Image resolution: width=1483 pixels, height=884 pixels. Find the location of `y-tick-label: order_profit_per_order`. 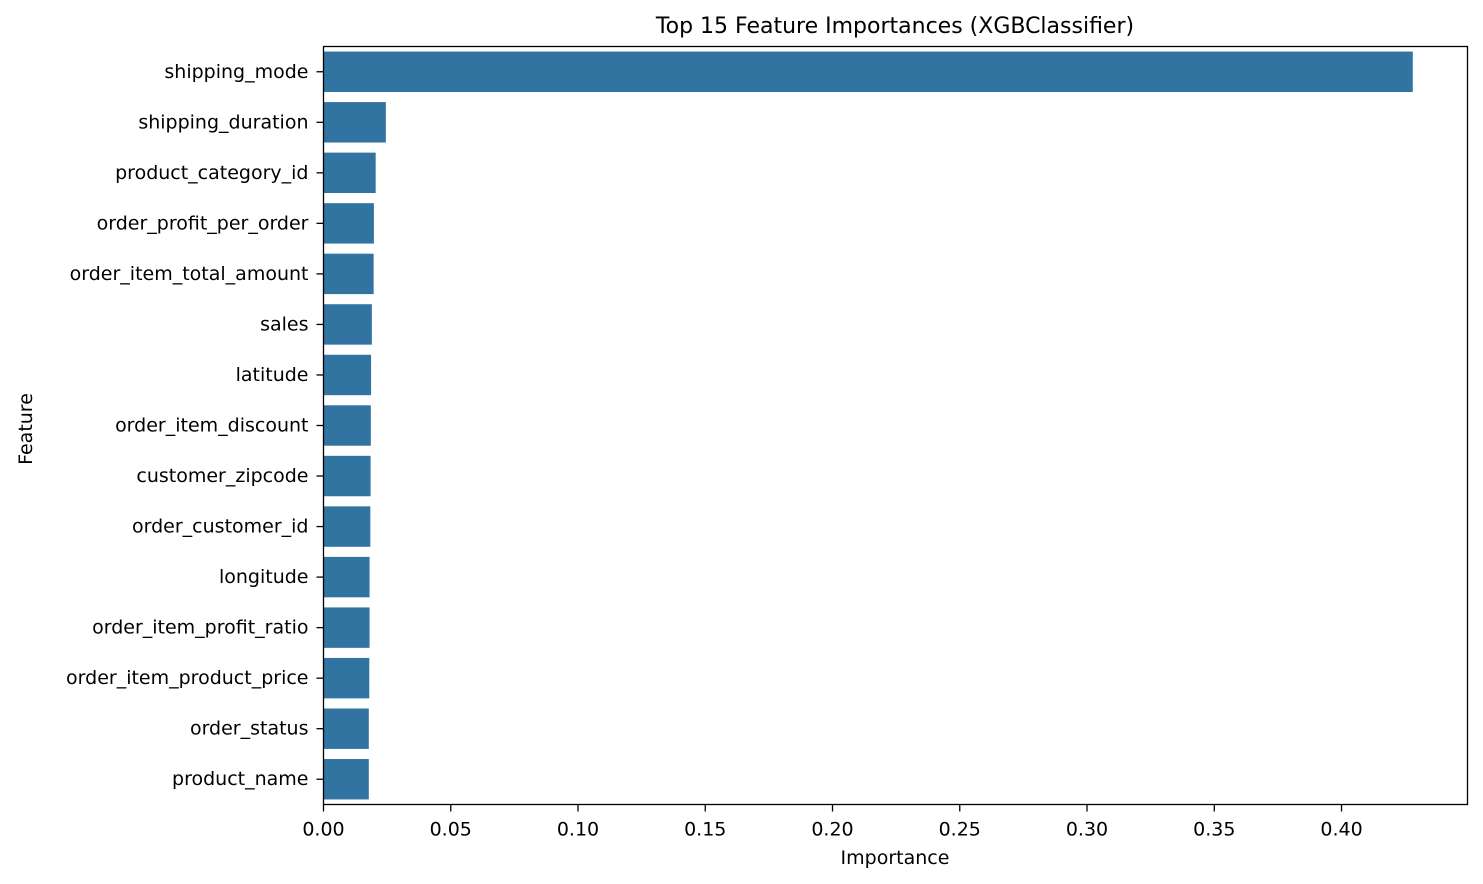

y-tick-label: order_profit_per_order is located at coordinates (203, 223).